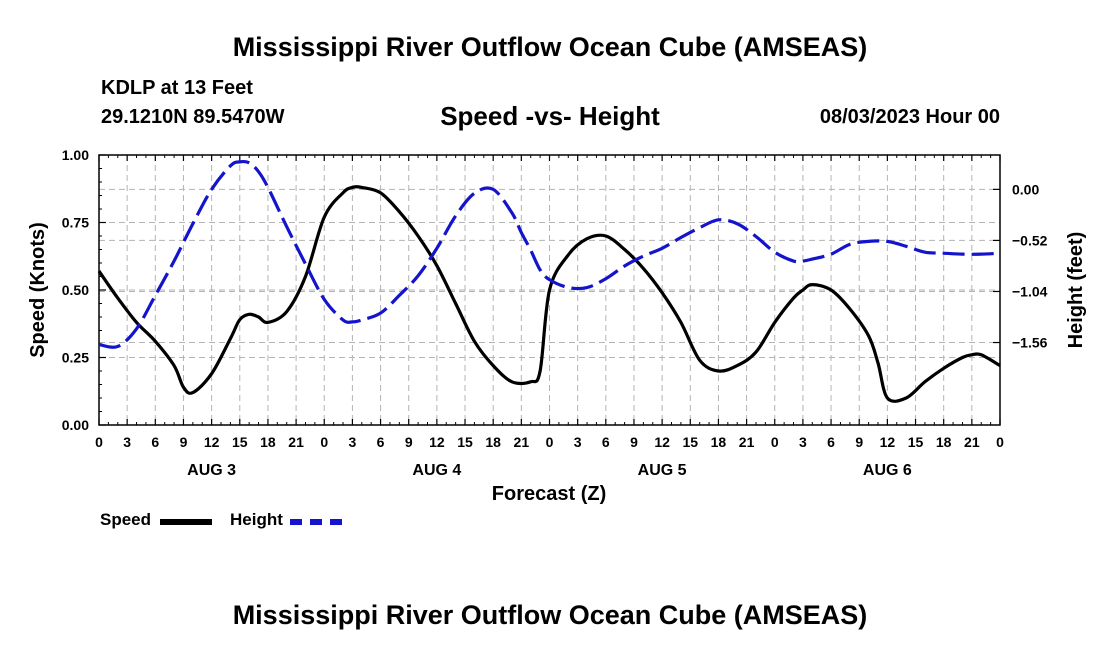  I want to click on y2-tick-label: −1.04, so click(1030, 291).